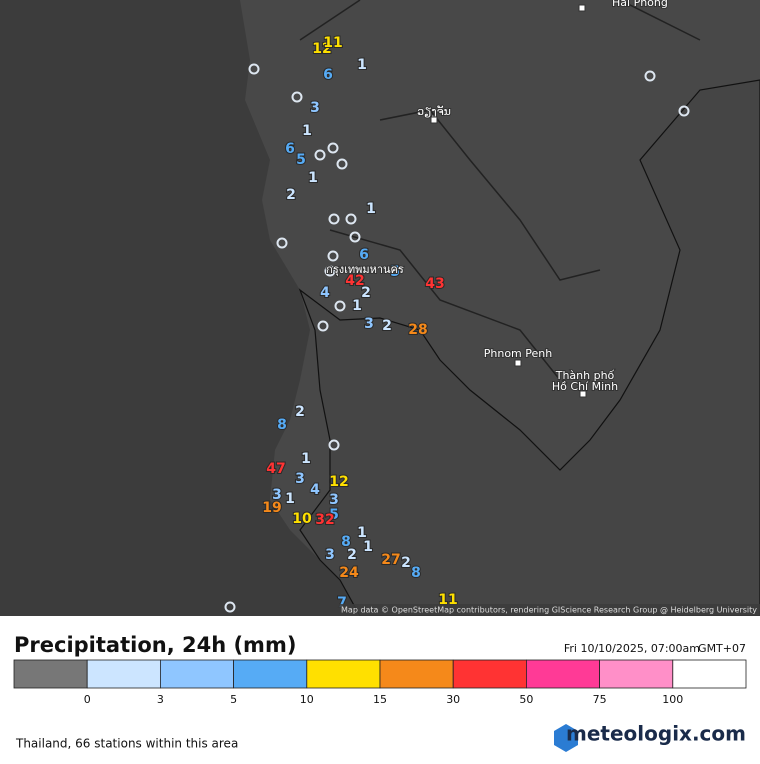 This screenshot has width=760, height=764. I want to click on legend-tick-label: 10, so click(307, 699).